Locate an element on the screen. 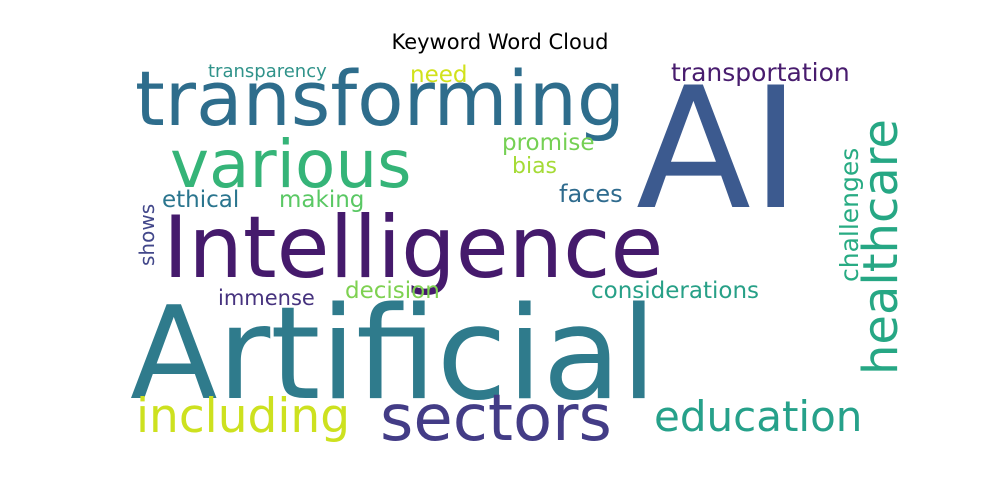 This screenshot has width=1000, height=500. word-faces: faces is located at coordinates (591, 194).